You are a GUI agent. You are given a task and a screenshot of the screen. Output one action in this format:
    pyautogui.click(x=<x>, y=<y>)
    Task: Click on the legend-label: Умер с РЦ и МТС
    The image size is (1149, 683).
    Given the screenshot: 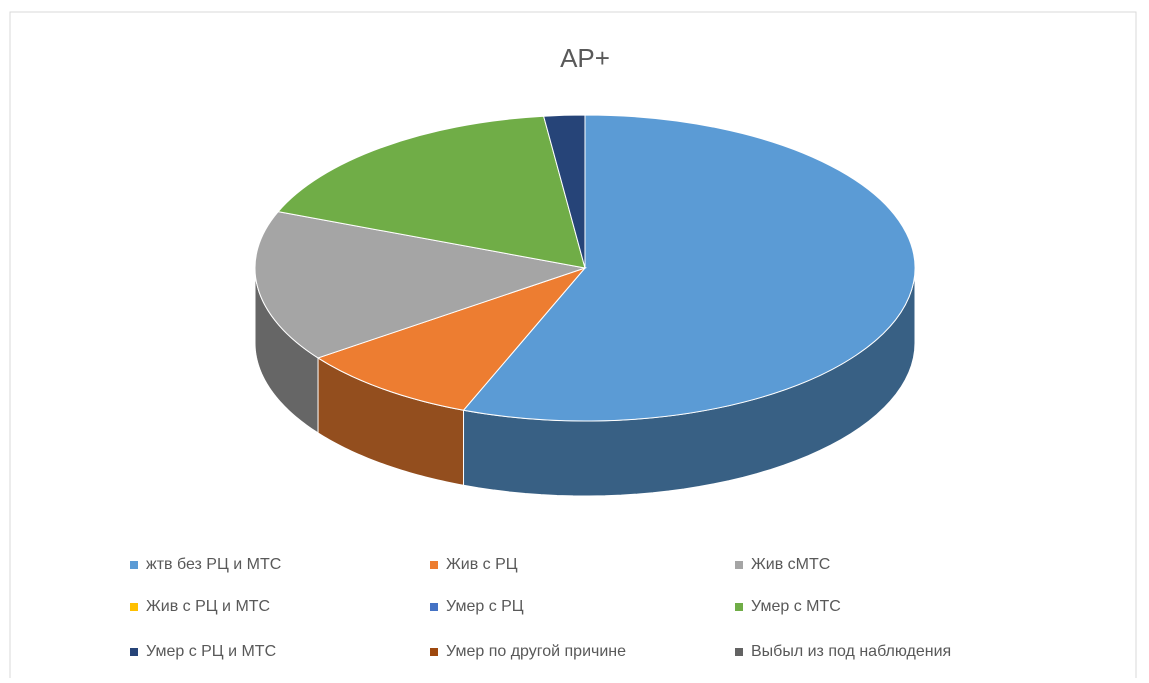 What is the action you would take?
    pyautogui.click(x=211, y=651)
    